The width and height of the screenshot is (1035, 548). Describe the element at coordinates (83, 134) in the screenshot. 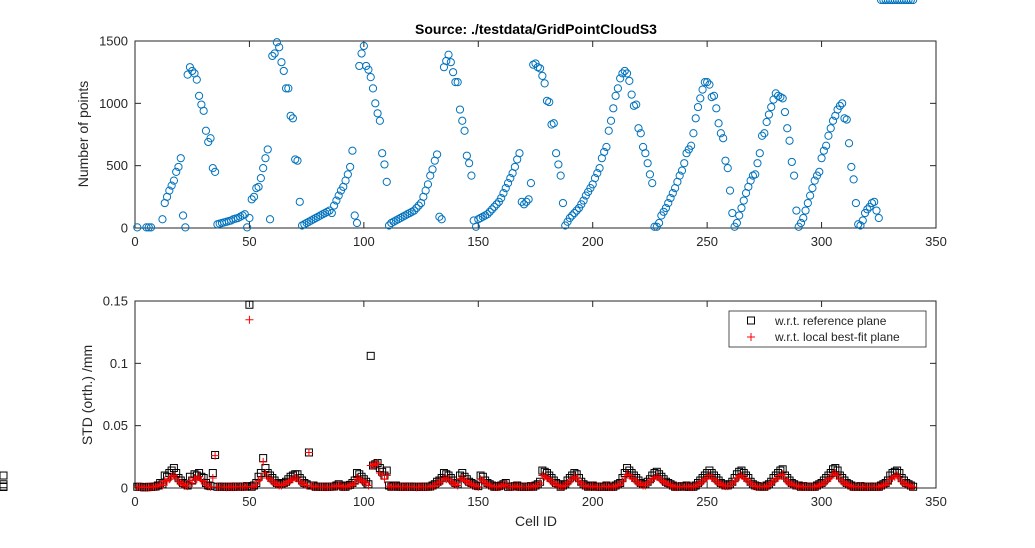

I see `top-y-axis-label: Number of points` at that location.